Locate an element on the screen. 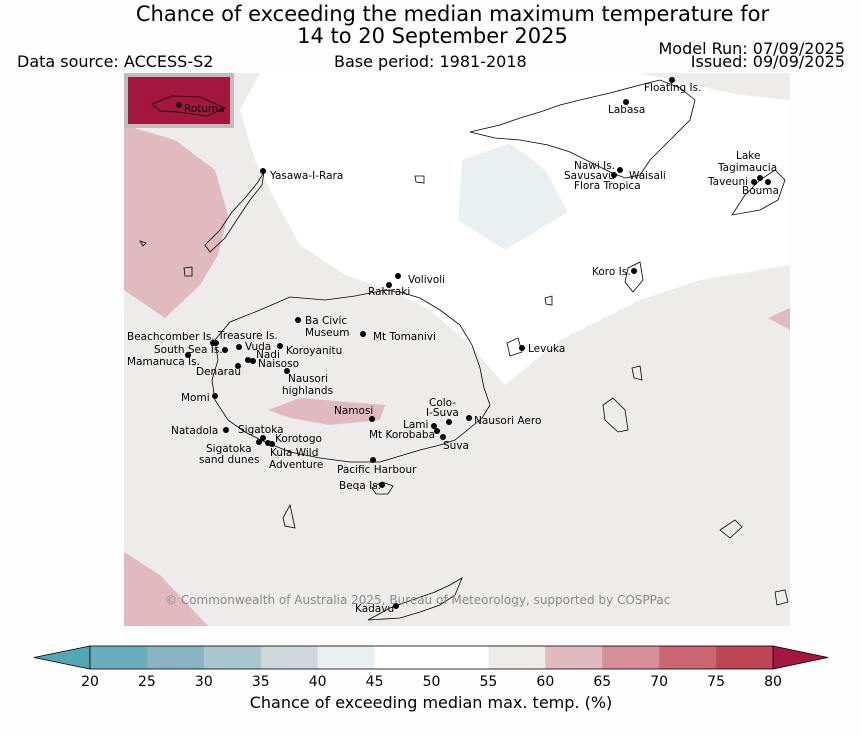  marker-beqa is located at coordinates (382, 485).